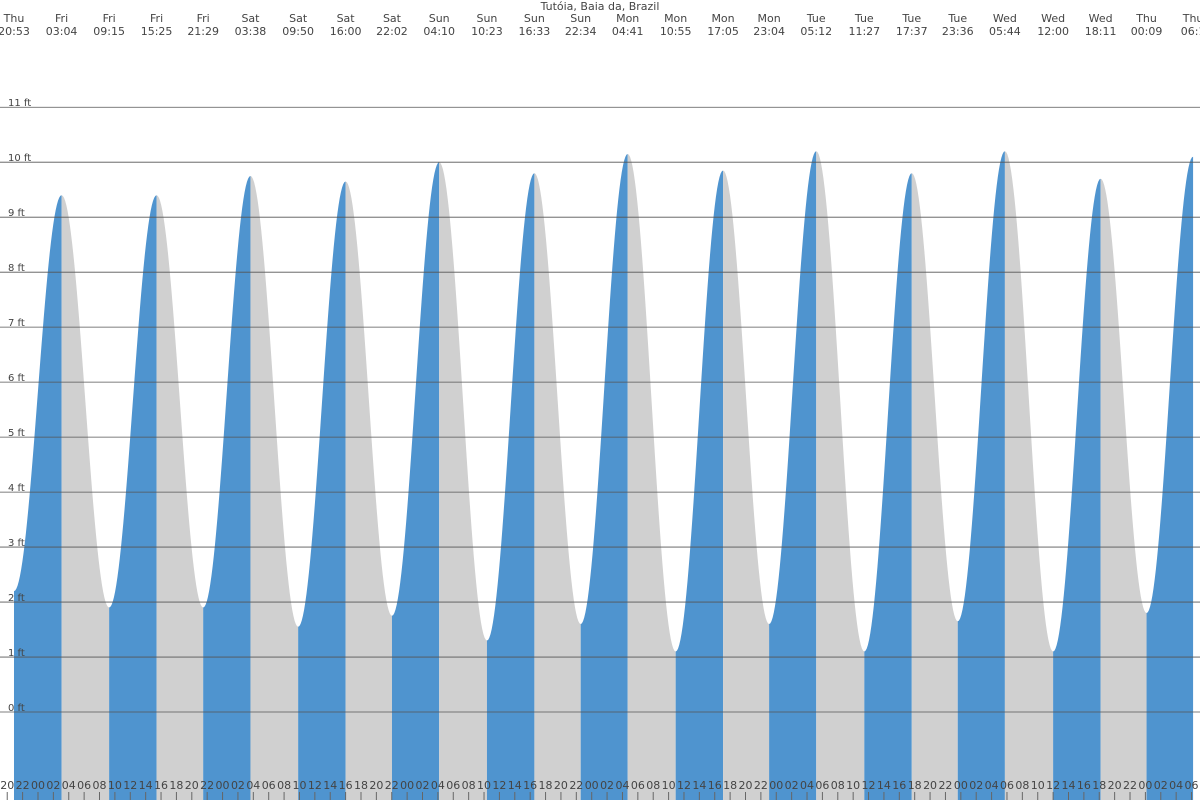 The width and height of the screenshot is (1200, 800). I want to click on tide-time: 15:25, so click(157, 31).